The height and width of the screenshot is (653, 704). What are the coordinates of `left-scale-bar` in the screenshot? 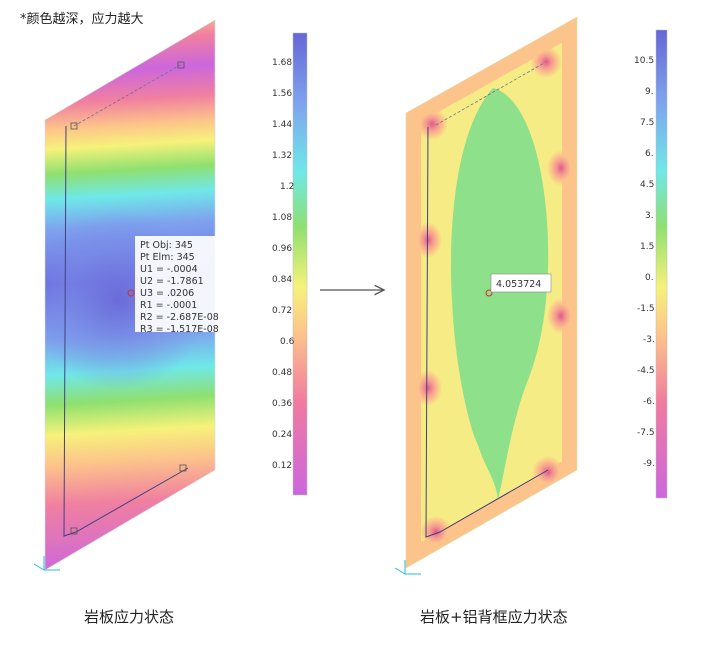 It's located at (300, 264).